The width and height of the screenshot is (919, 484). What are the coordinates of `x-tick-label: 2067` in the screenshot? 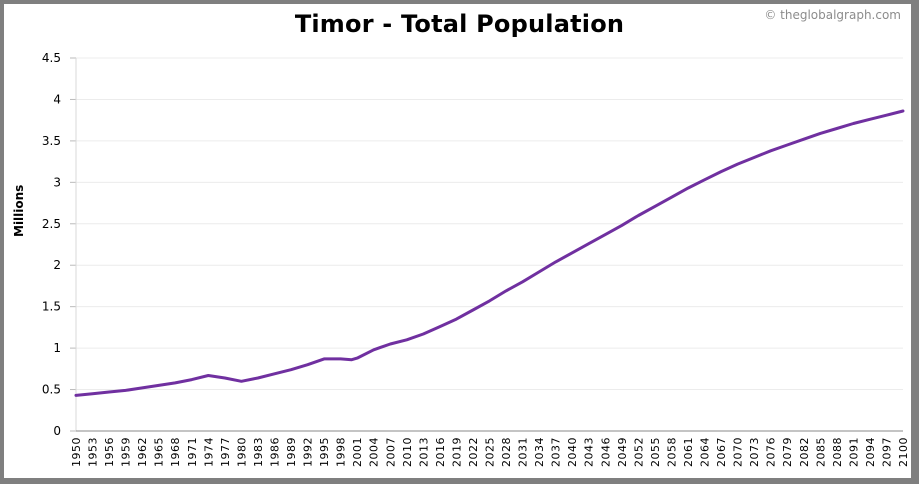 It's located at (721, 452).